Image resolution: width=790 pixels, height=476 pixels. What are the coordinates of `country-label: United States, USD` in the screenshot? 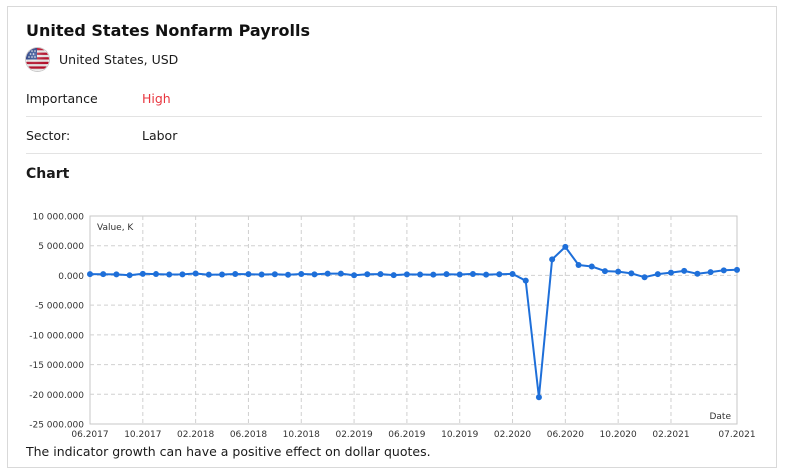 It's located at (119, 59).